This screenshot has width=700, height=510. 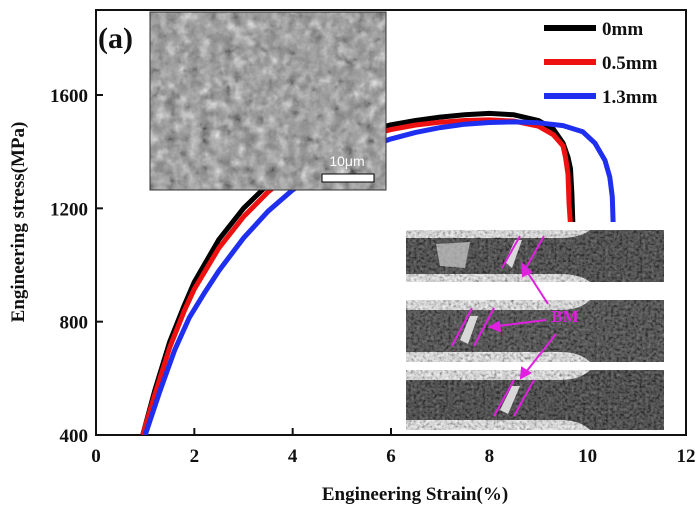 I want to click on scale-bar, so click(x=348, y=178).